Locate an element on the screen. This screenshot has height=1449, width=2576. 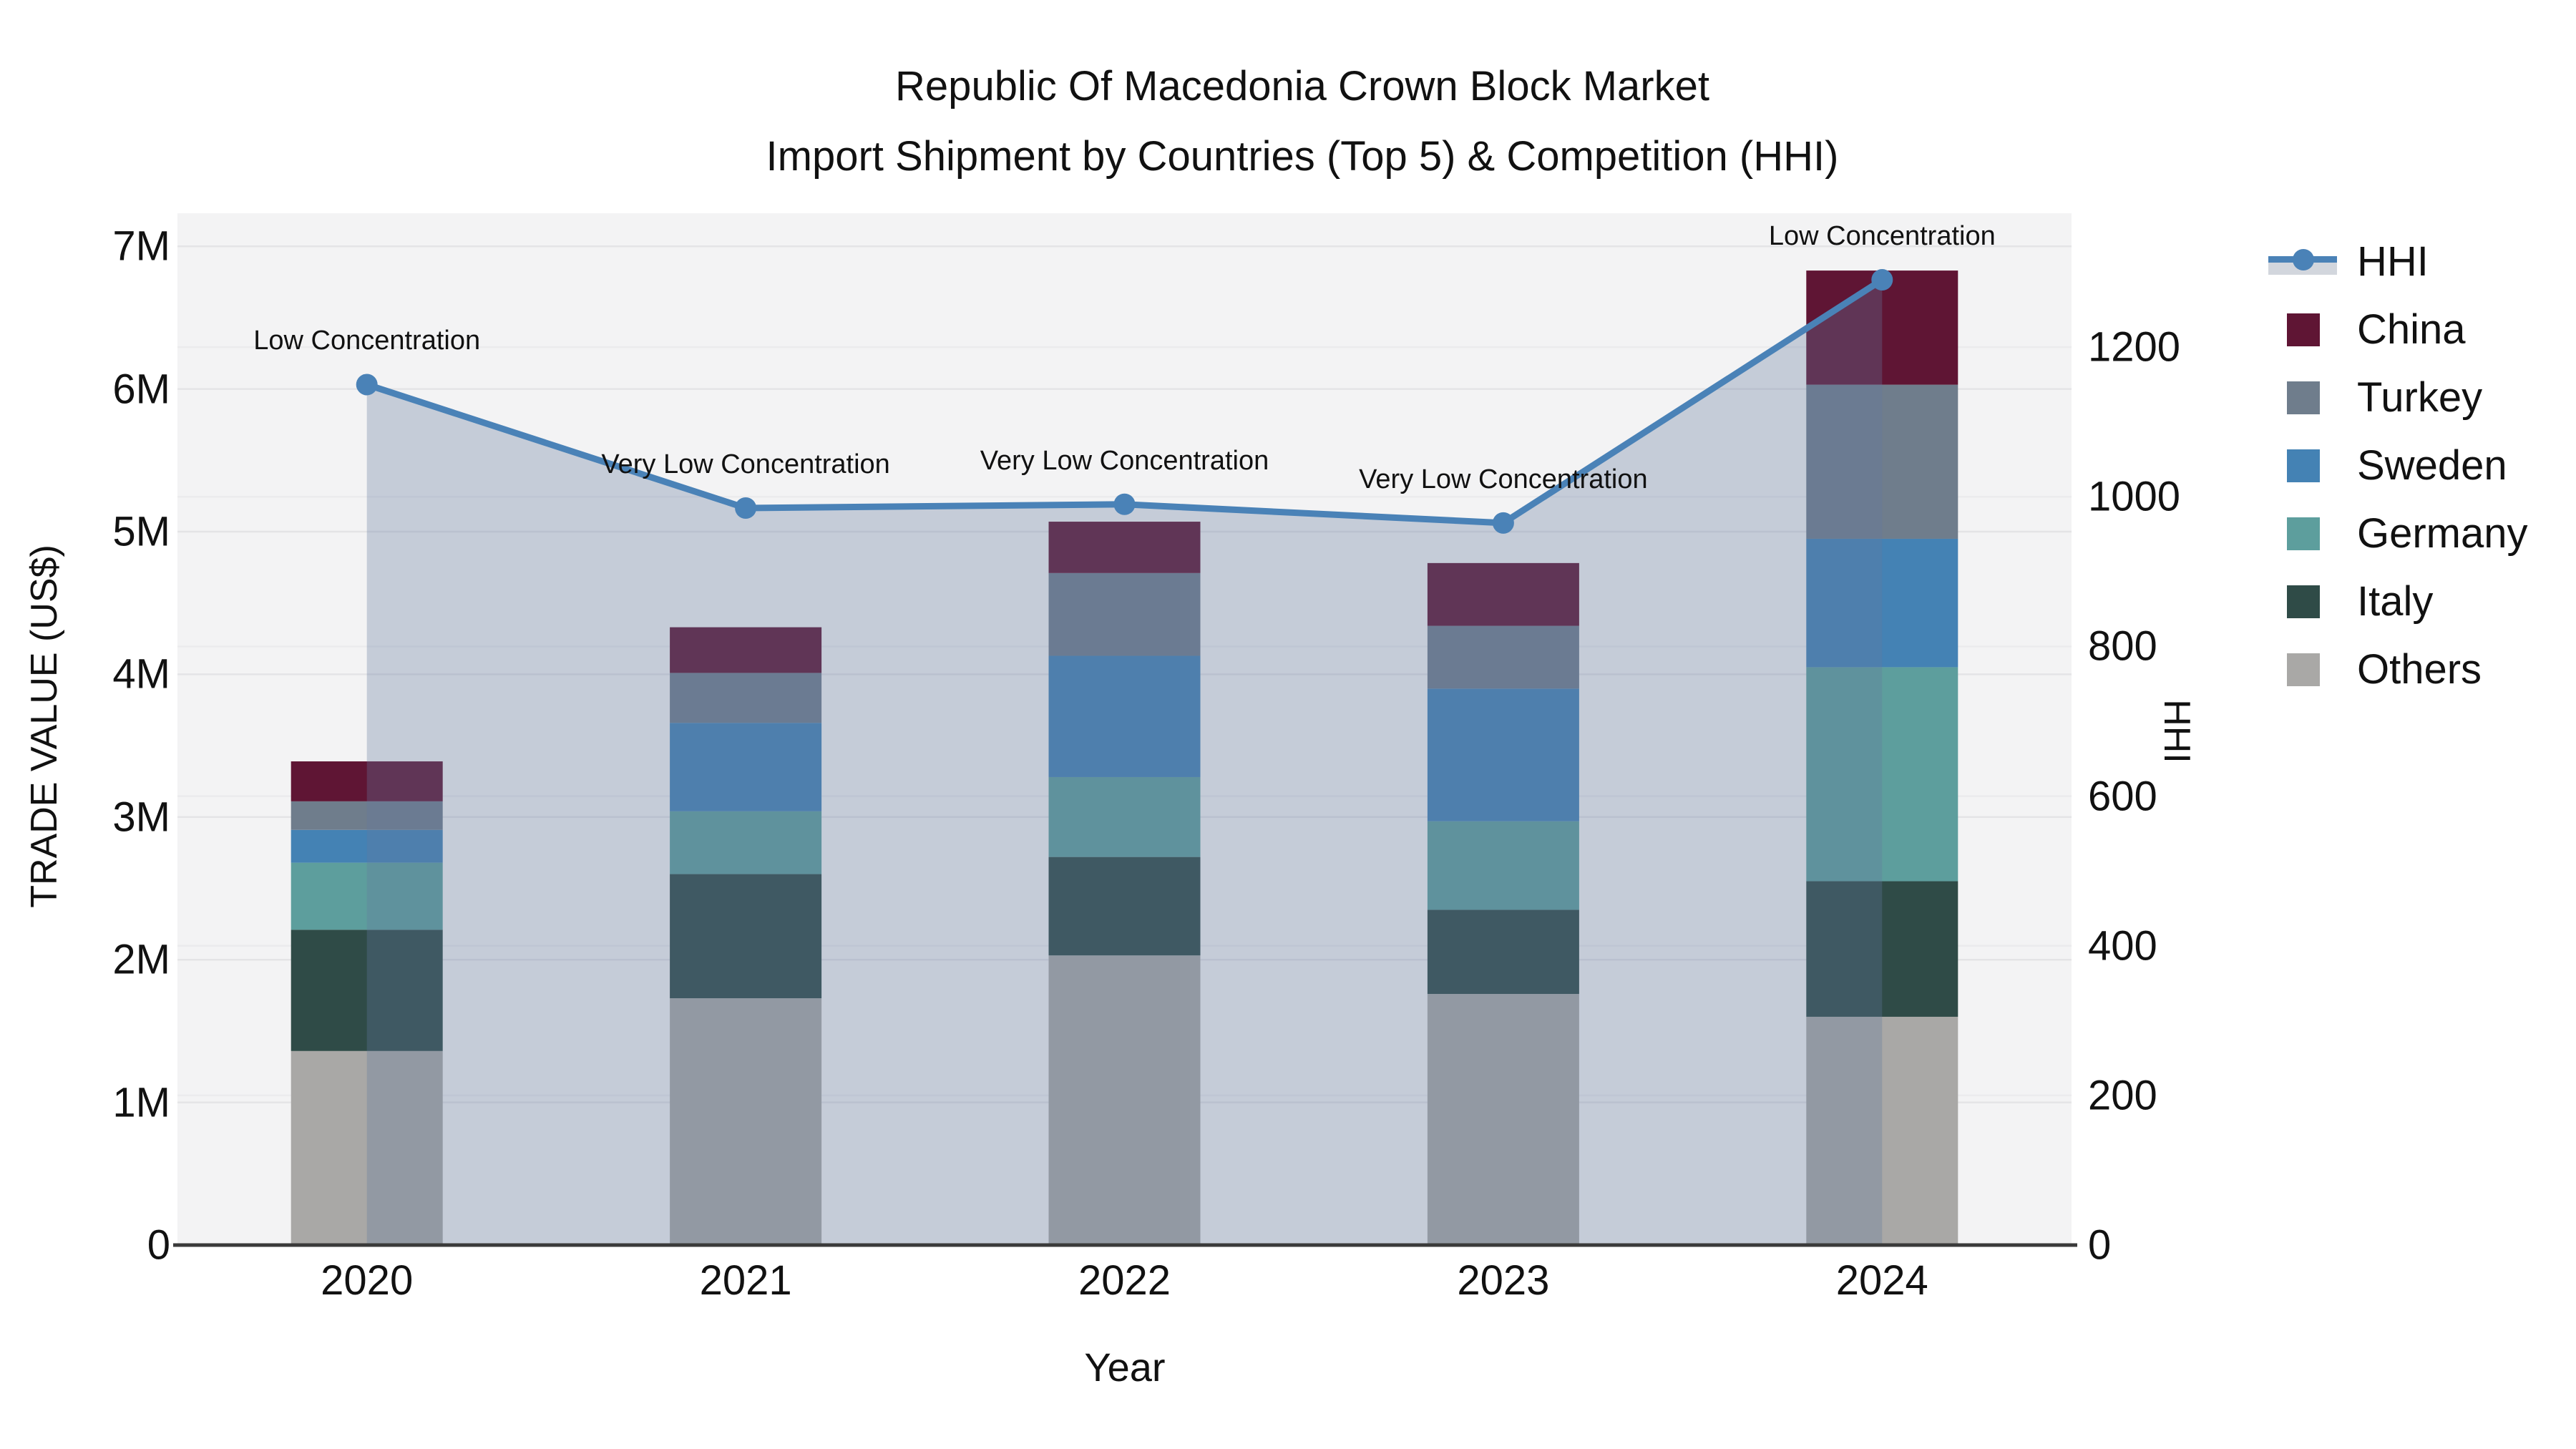
right-tick-400: 400 is located at coordinates (2122, 946).